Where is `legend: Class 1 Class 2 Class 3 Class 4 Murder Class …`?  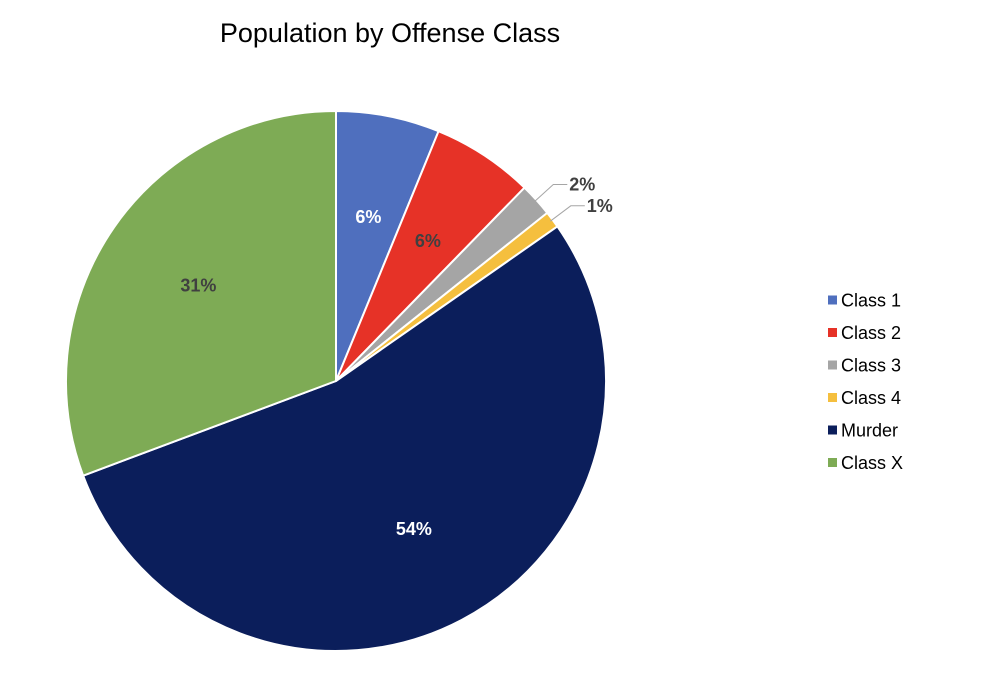 legend: Class 1 Class 2 Class 3 Class 4 Murder Class … is located at coordinates (865, 382).